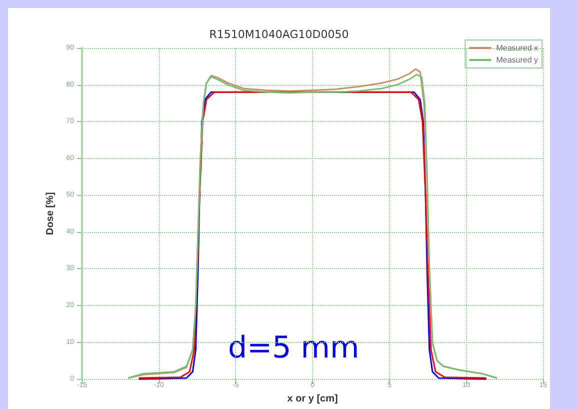 Image resolution: width=577 pixels, height=409 pixels. What do you see at coordinates (312, 399) in the screenshot?
I see `x-axis-title: x or y [cm]` at bounding box center [312, 399].